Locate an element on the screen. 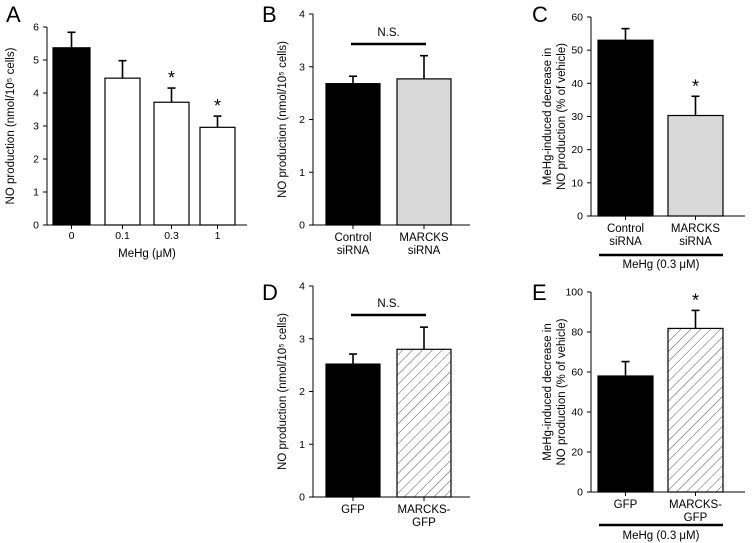 The height and width of the screenshot is (543, 756). y-tick-label: 6 is located at coordinates (36, 28).